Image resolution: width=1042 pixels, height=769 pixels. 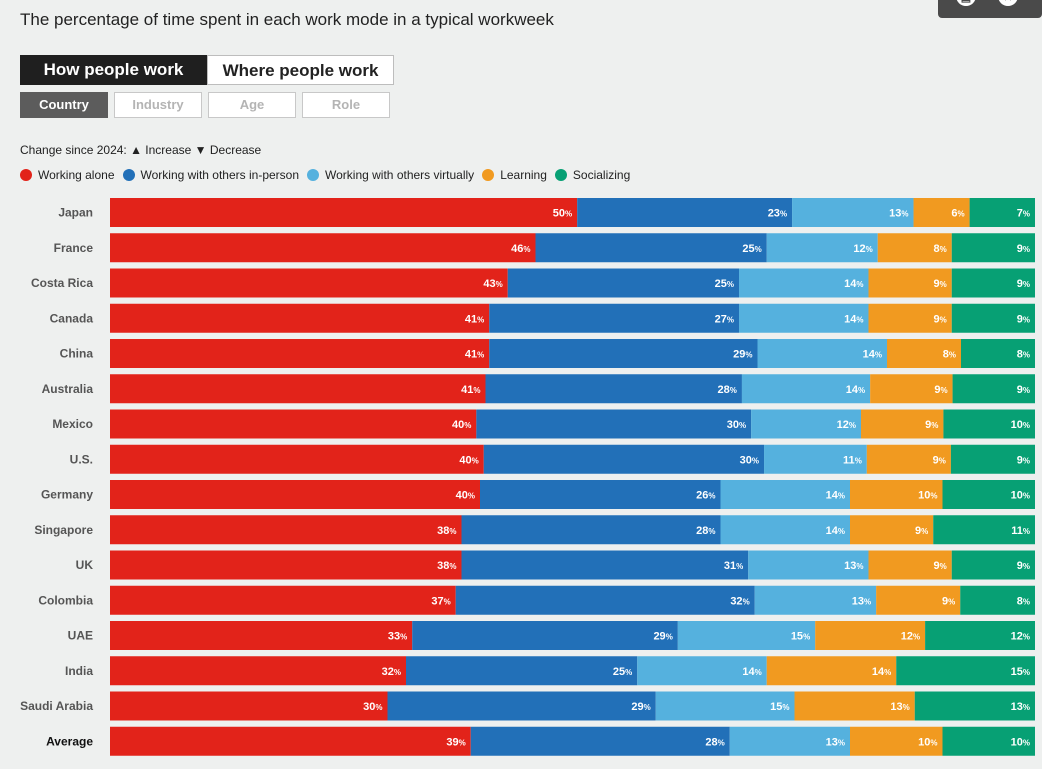 What do you see at coordinates (624, 459) in the screenshot?
I see `bar-u-s-working-with-others-in-person` at bounding box center [624, 459].